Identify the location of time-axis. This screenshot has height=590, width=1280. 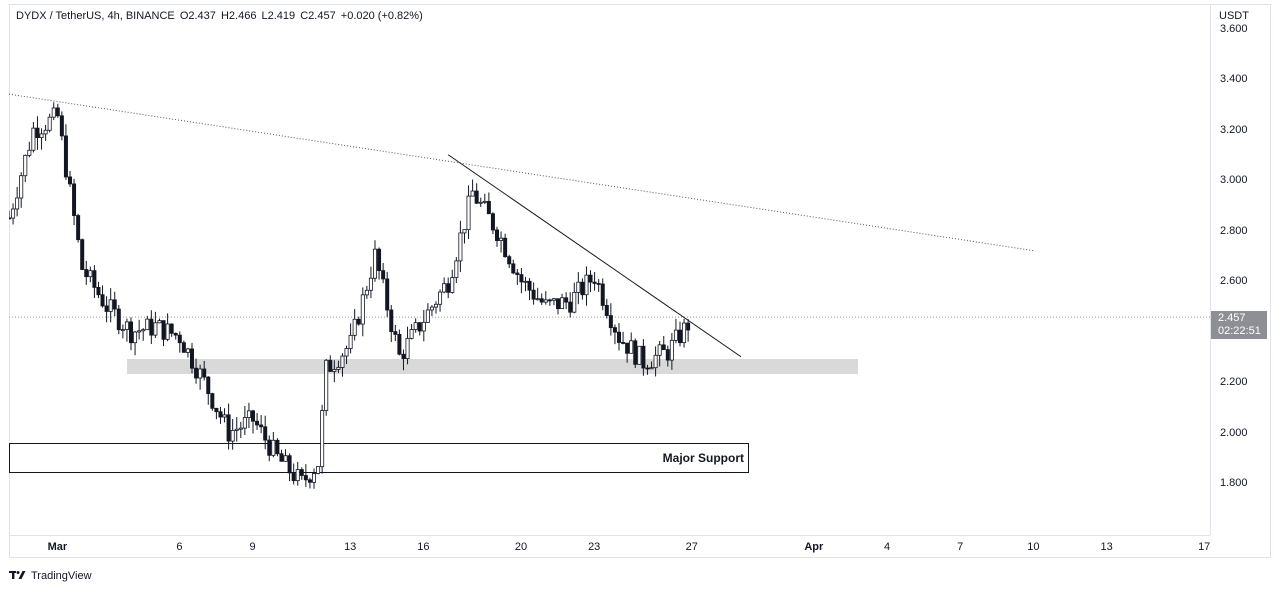
(609, 546).